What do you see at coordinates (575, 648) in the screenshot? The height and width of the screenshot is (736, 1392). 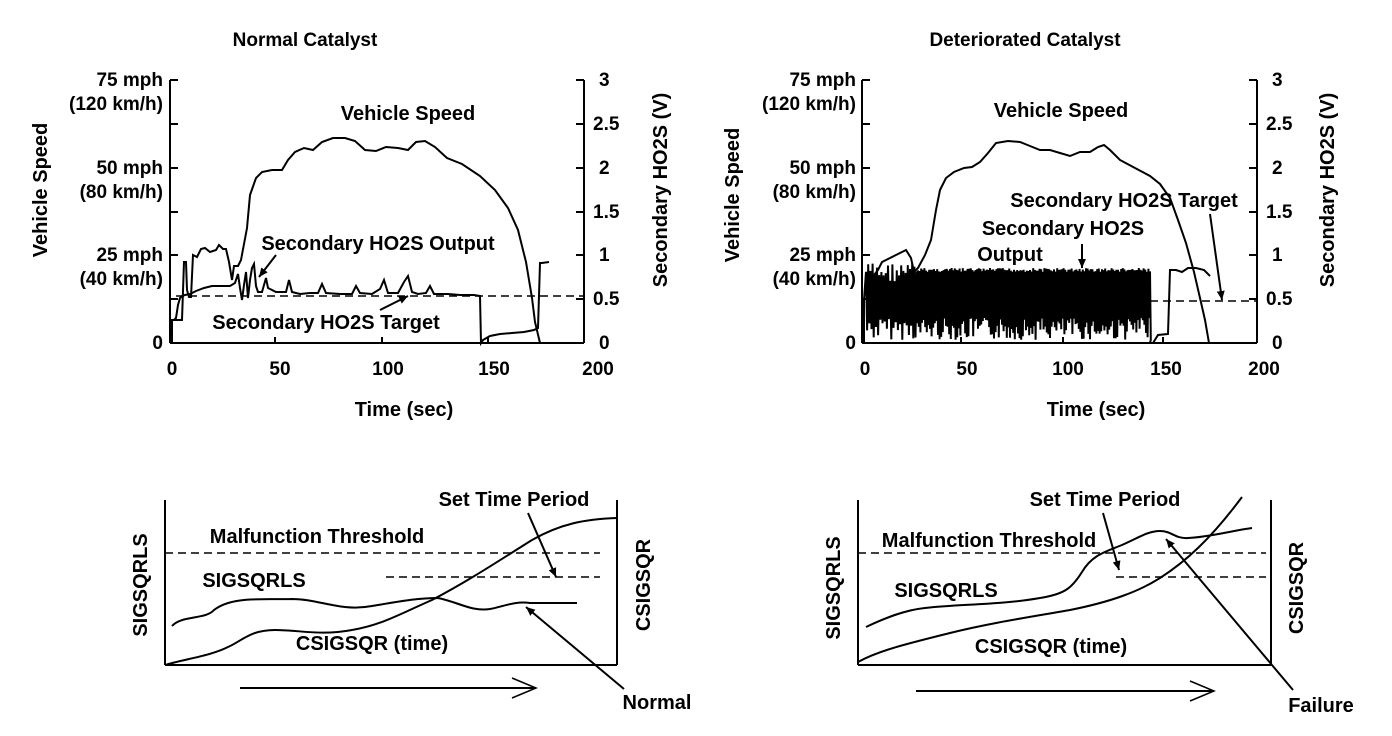 I see `normal-pointer-arrow` at bounding box center [575, 648].